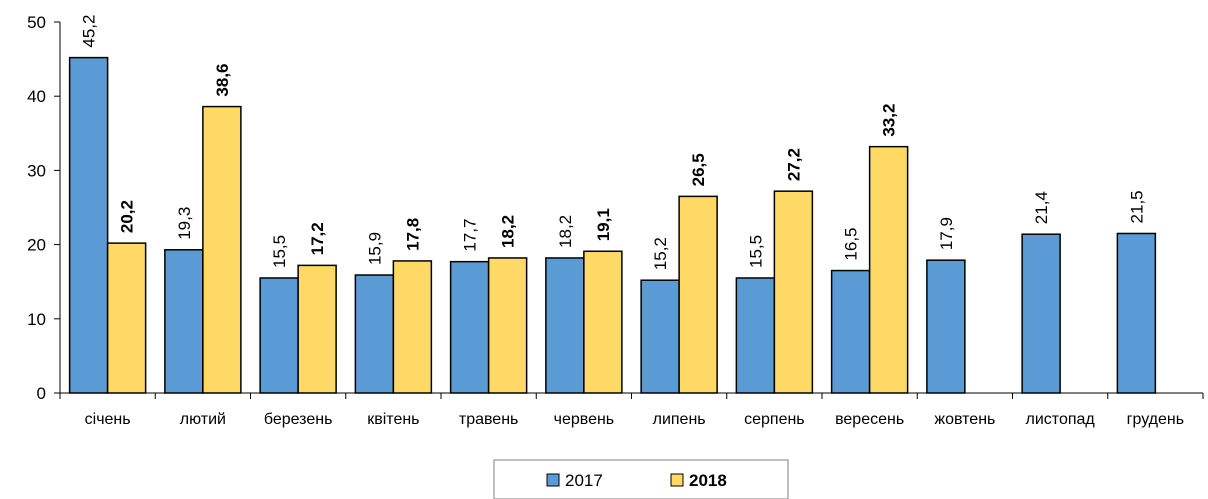 The width and height of the screenshot is (1208, 499). What do you see at coordinates (89, 31) in the screenshot?
I see `data-label: 45,2` at bounding box center [89, 31].